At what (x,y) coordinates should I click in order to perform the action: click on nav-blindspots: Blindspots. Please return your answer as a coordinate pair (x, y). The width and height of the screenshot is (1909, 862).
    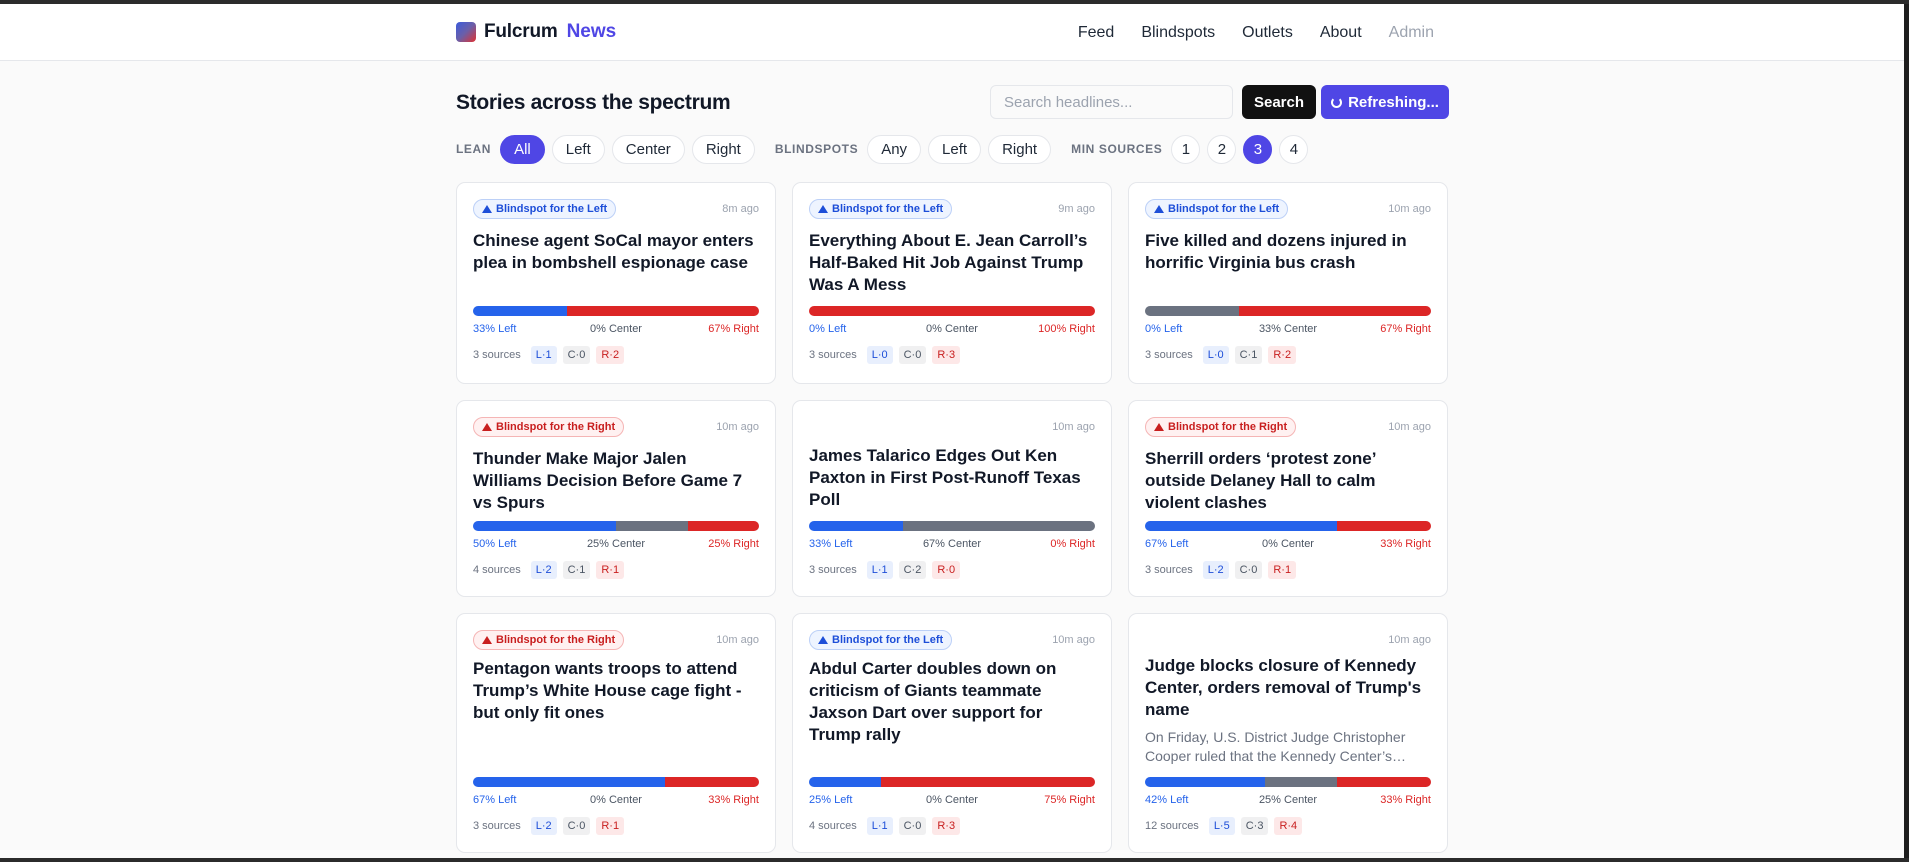
    Looking at the image, I should click on (1178, 32).